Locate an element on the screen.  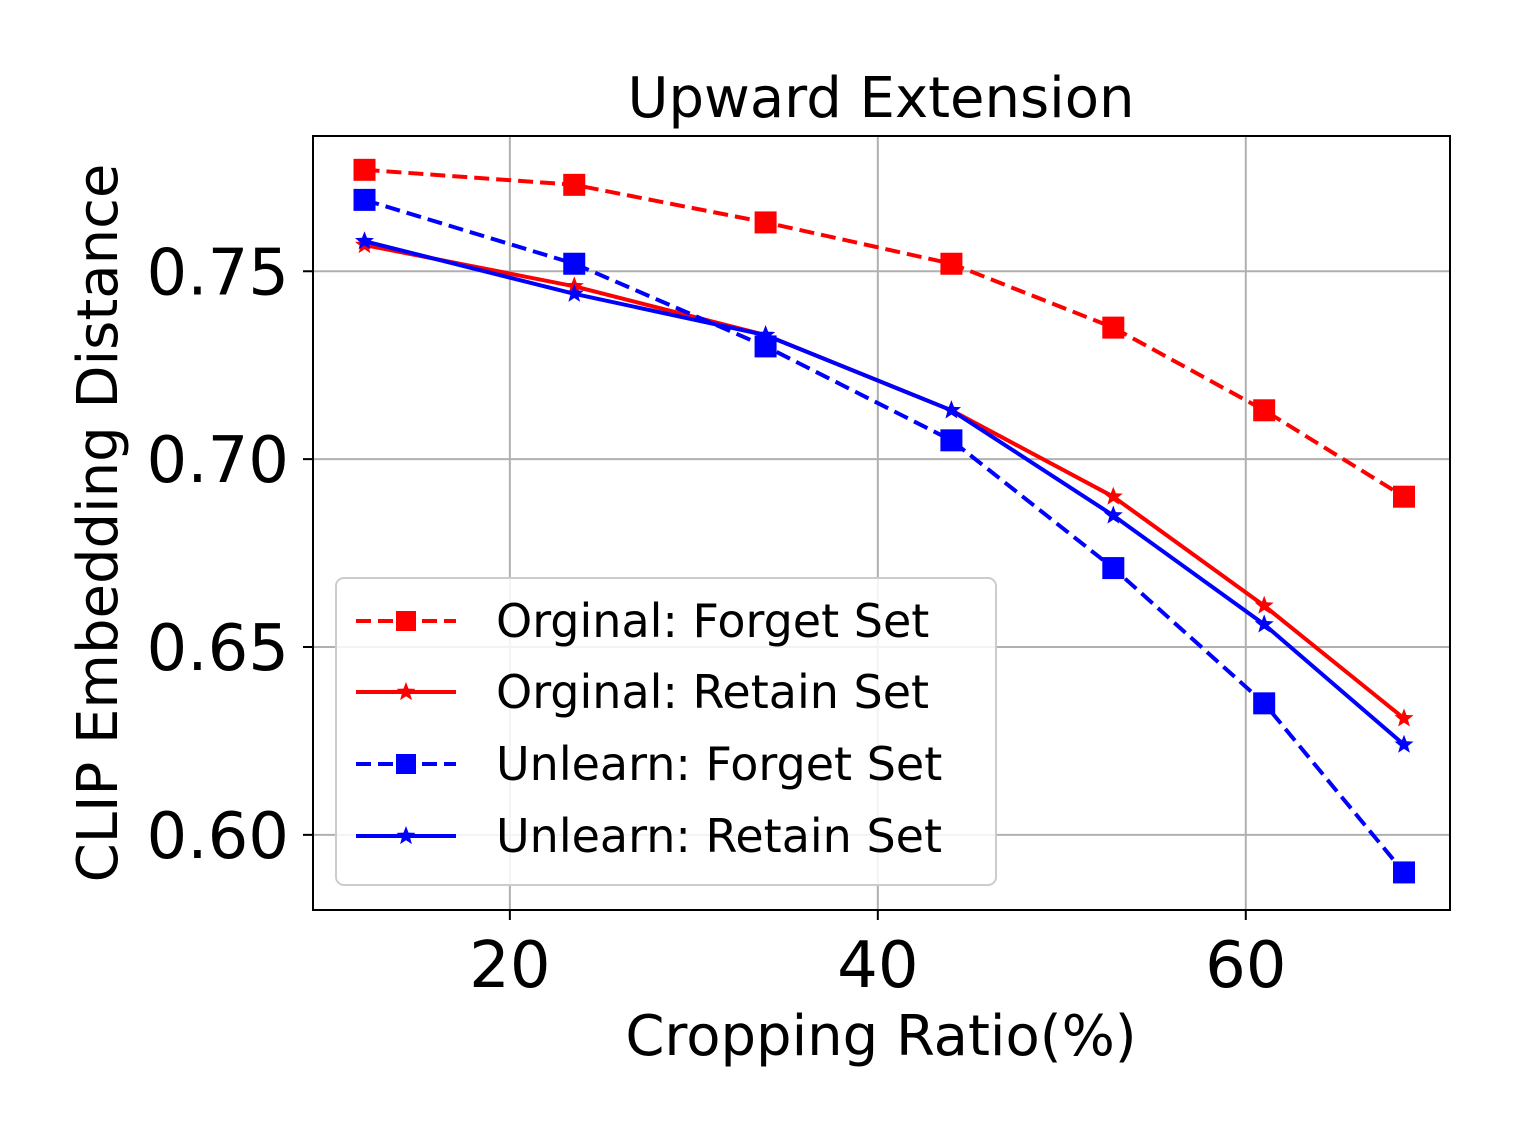
x-tick-label: 40 is located at coordinates (877, 966).